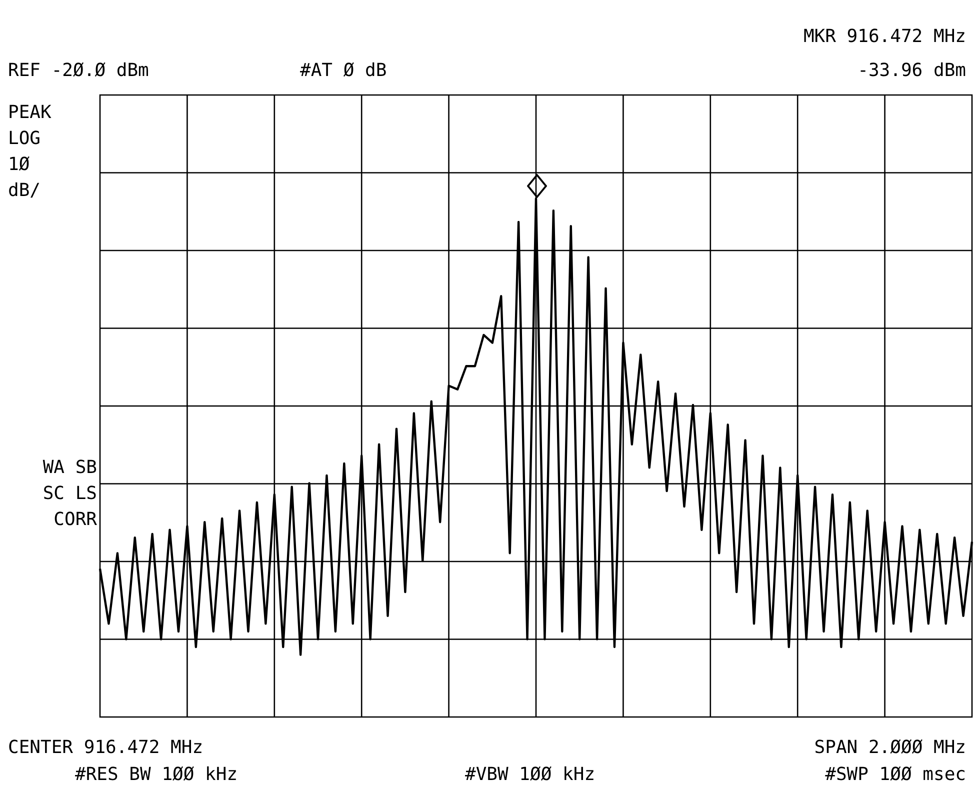  Describe the element at coordinates (912, 71) in the screenshot. I see `text: -33.96 dBm` at that location.